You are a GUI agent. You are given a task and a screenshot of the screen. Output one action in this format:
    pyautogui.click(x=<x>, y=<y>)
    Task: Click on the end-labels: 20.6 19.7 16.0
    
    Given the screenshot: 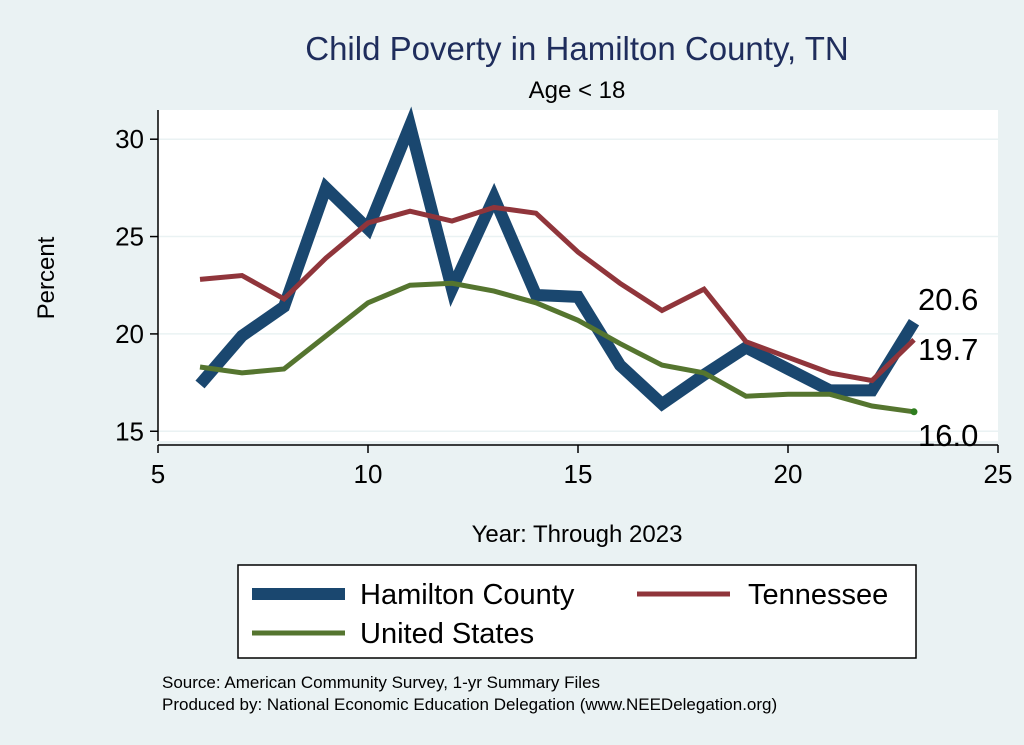 What is the action you would take?
    pyautogui.click(x=948, y=367)
    